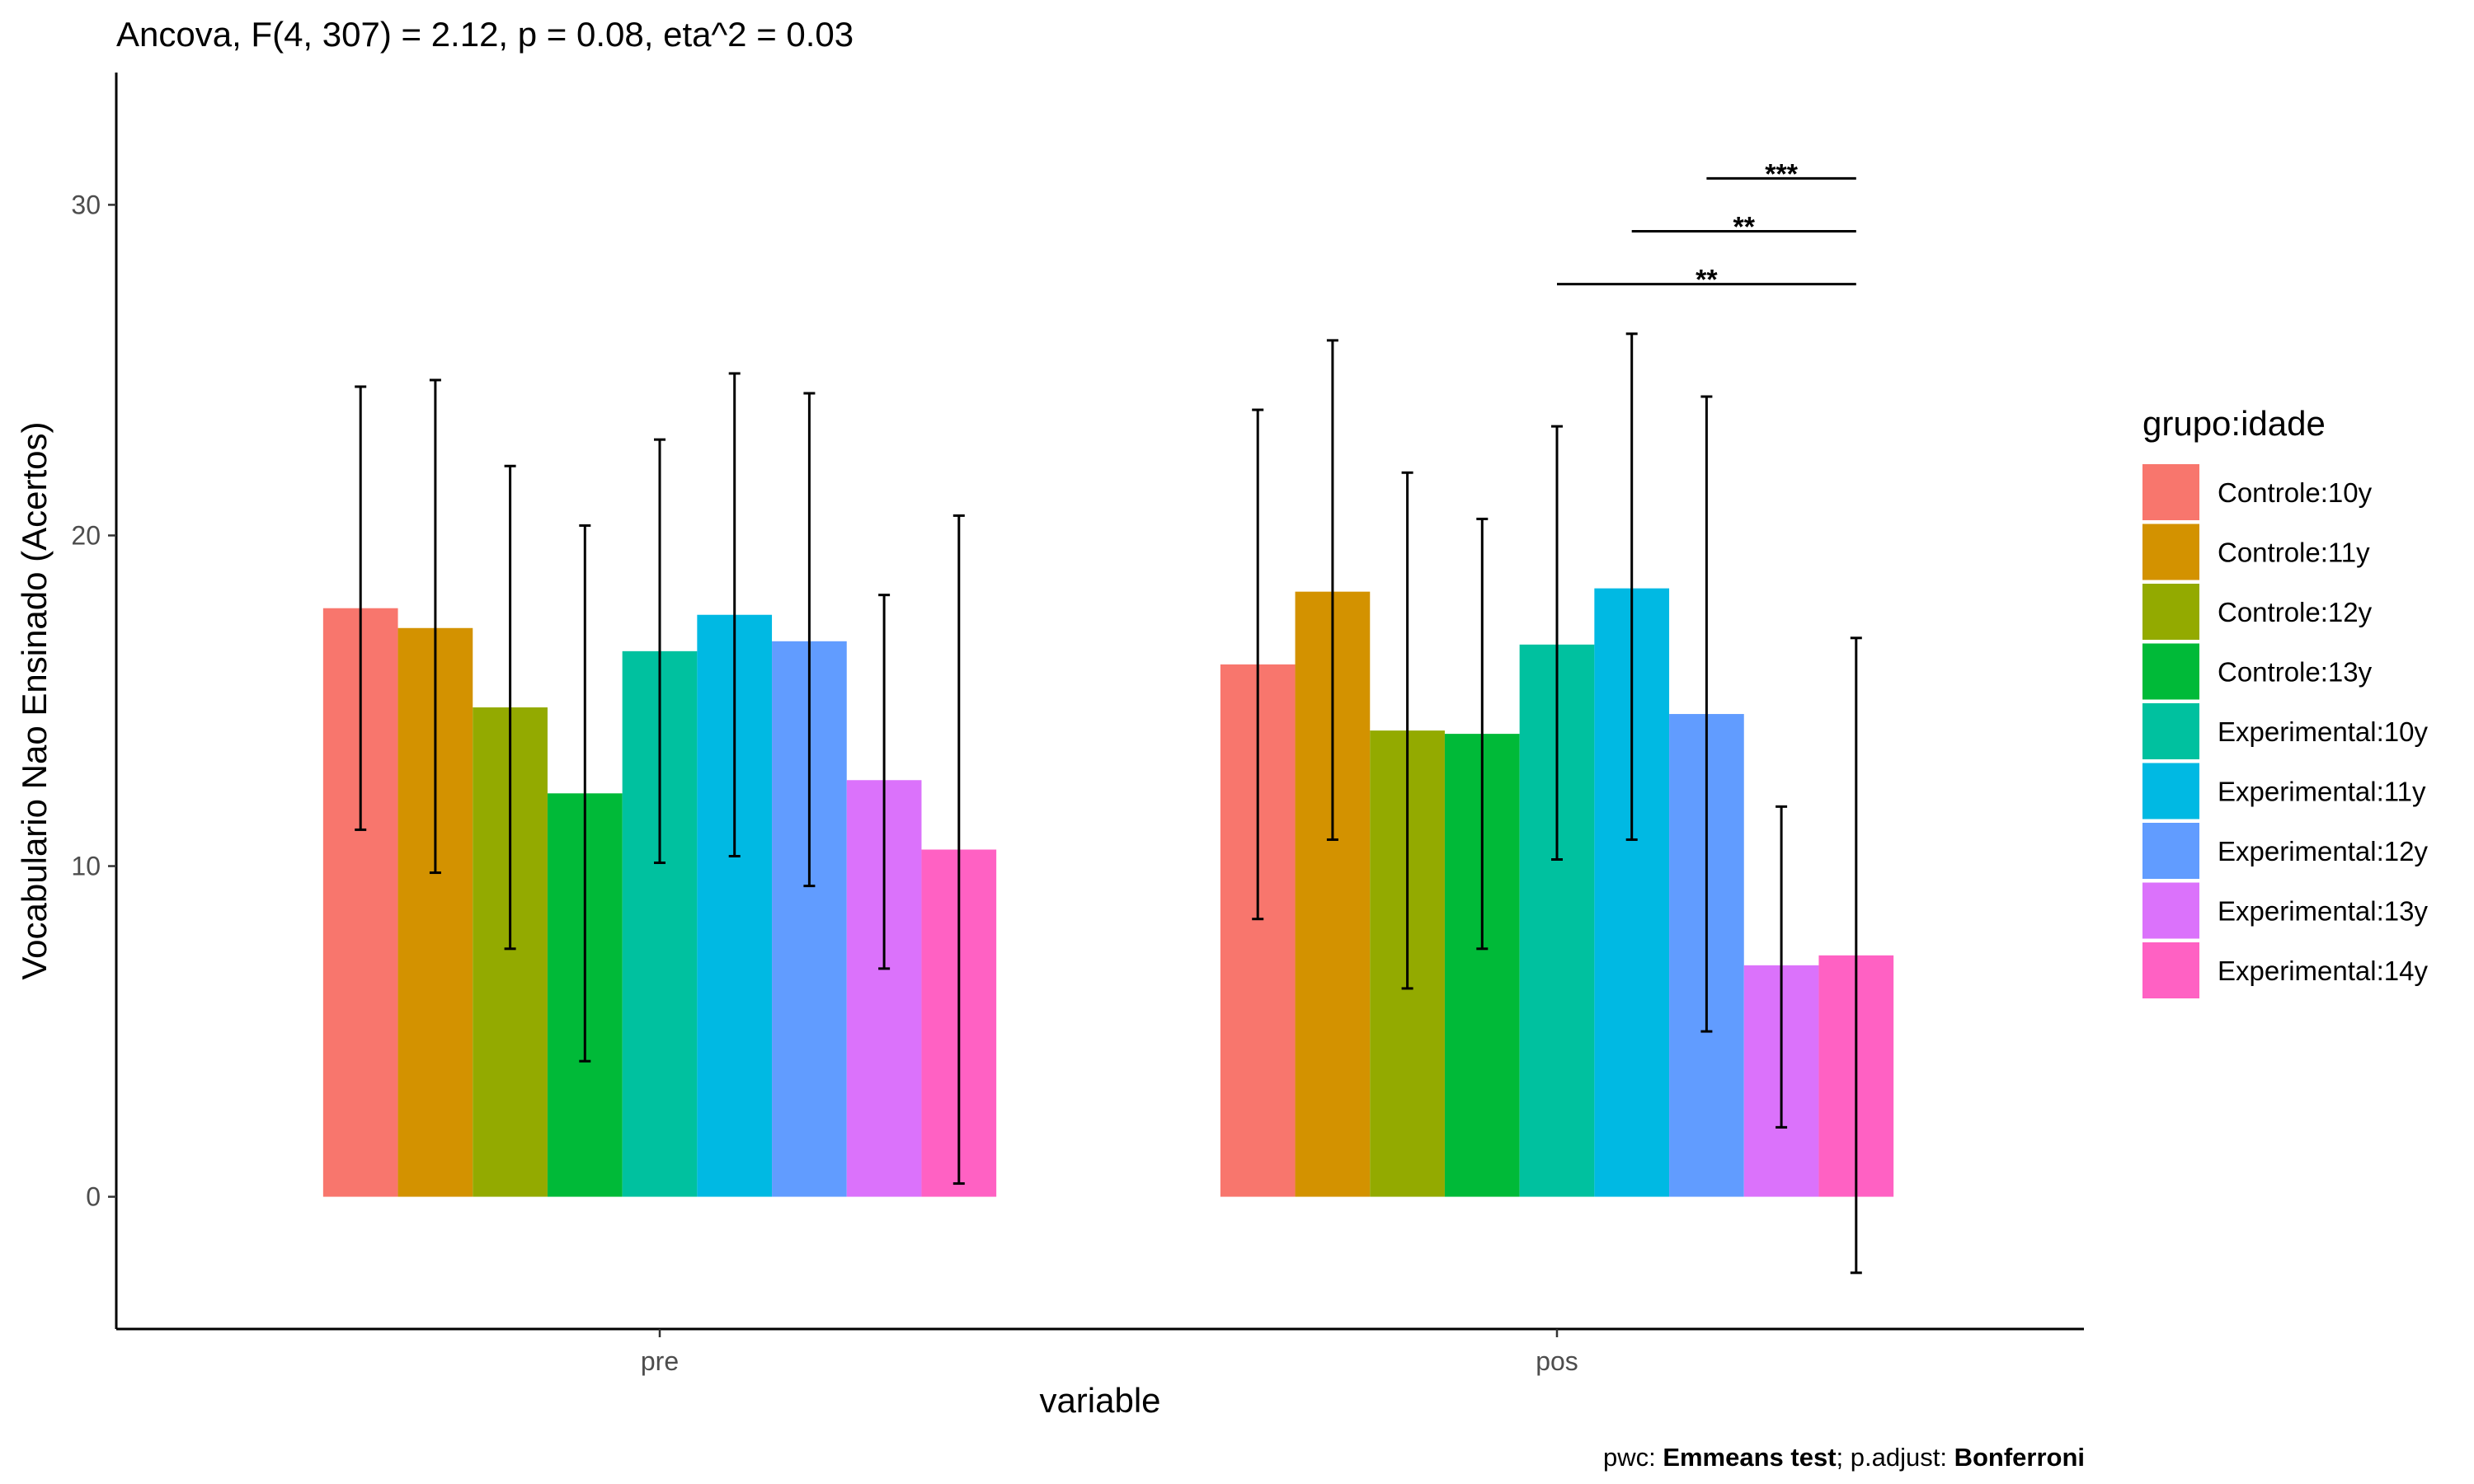 This screenshot has width=2474, height=1484. What do you see at coordinates (1781, 174) in the screenshot?
I see `significance-label-0: ***` at bounding box center [1781, 174].